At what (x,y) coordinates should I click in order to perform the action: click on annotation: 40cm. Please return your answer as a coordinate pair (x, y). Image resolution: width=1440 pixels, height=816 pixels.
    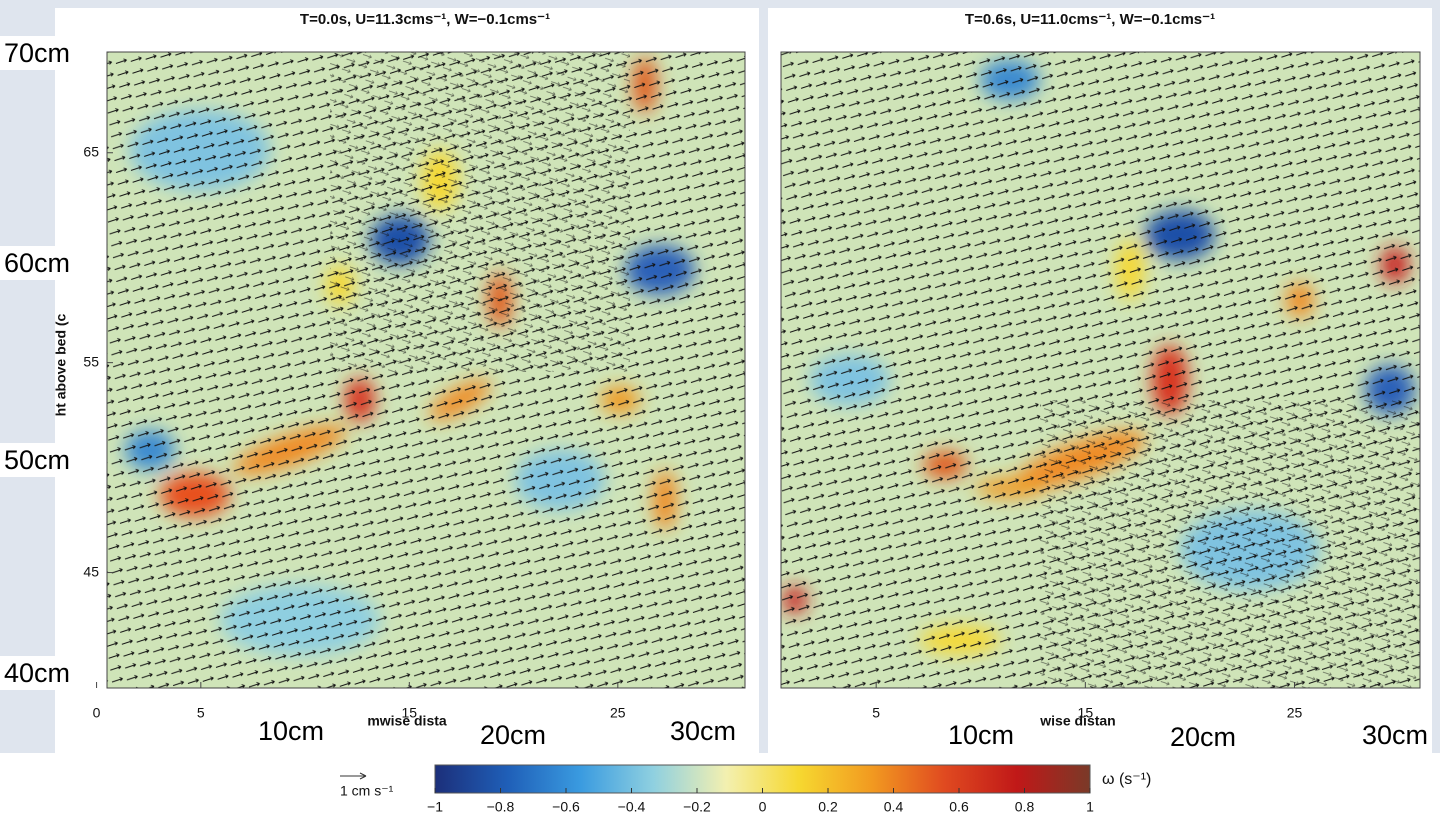
    Looking at the image, I should click on (37, 673).